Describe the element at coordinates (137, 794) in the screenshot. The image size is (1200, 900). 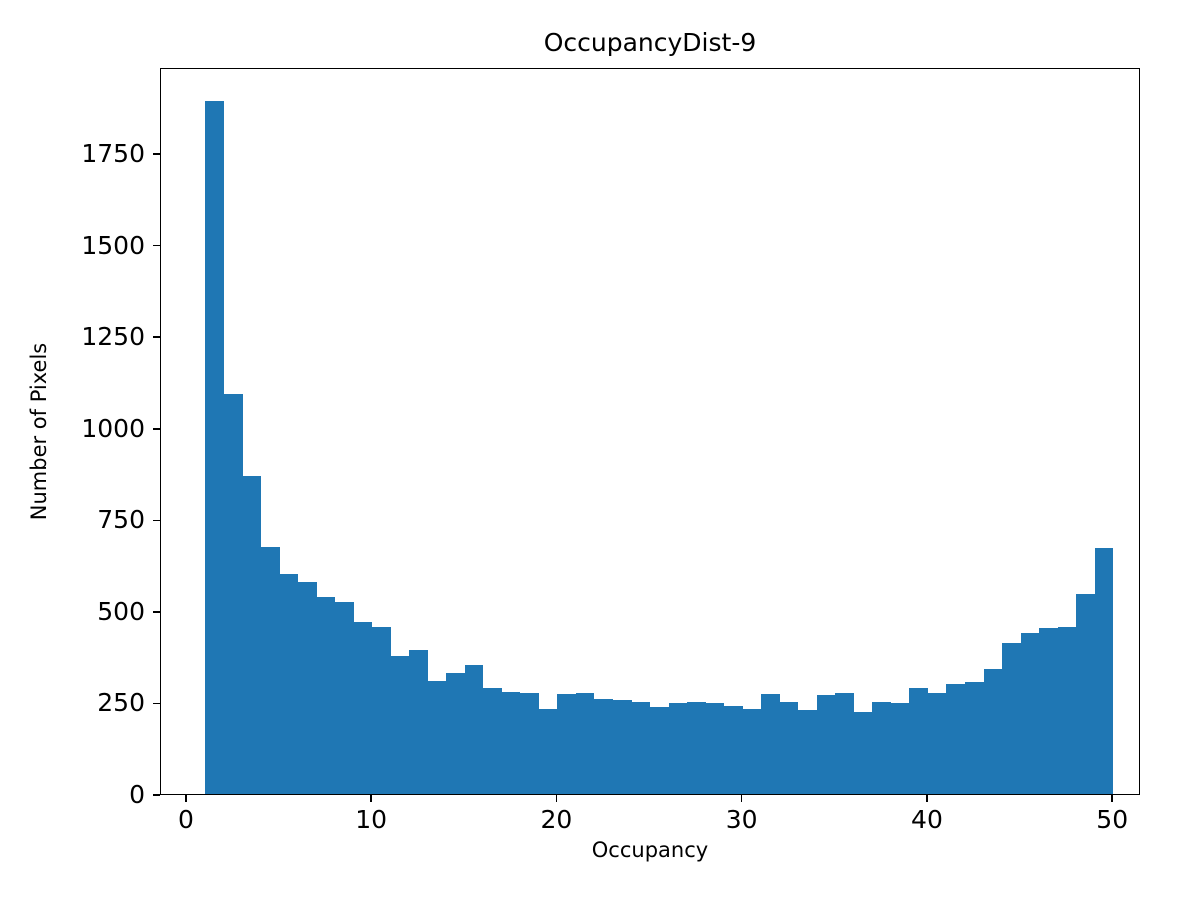
I see `y-tick-label: 0` at that location.